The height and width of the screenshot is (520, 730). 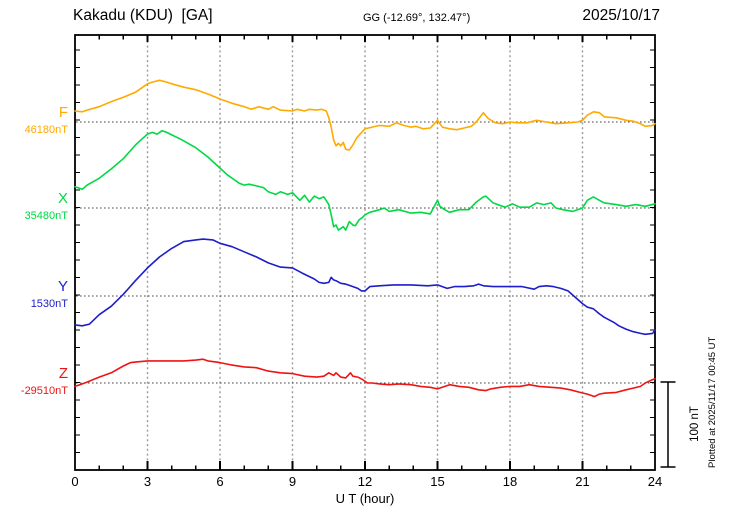 I want to click on channel-baseline-Z: -29510nT, so click(x=44, y=391).